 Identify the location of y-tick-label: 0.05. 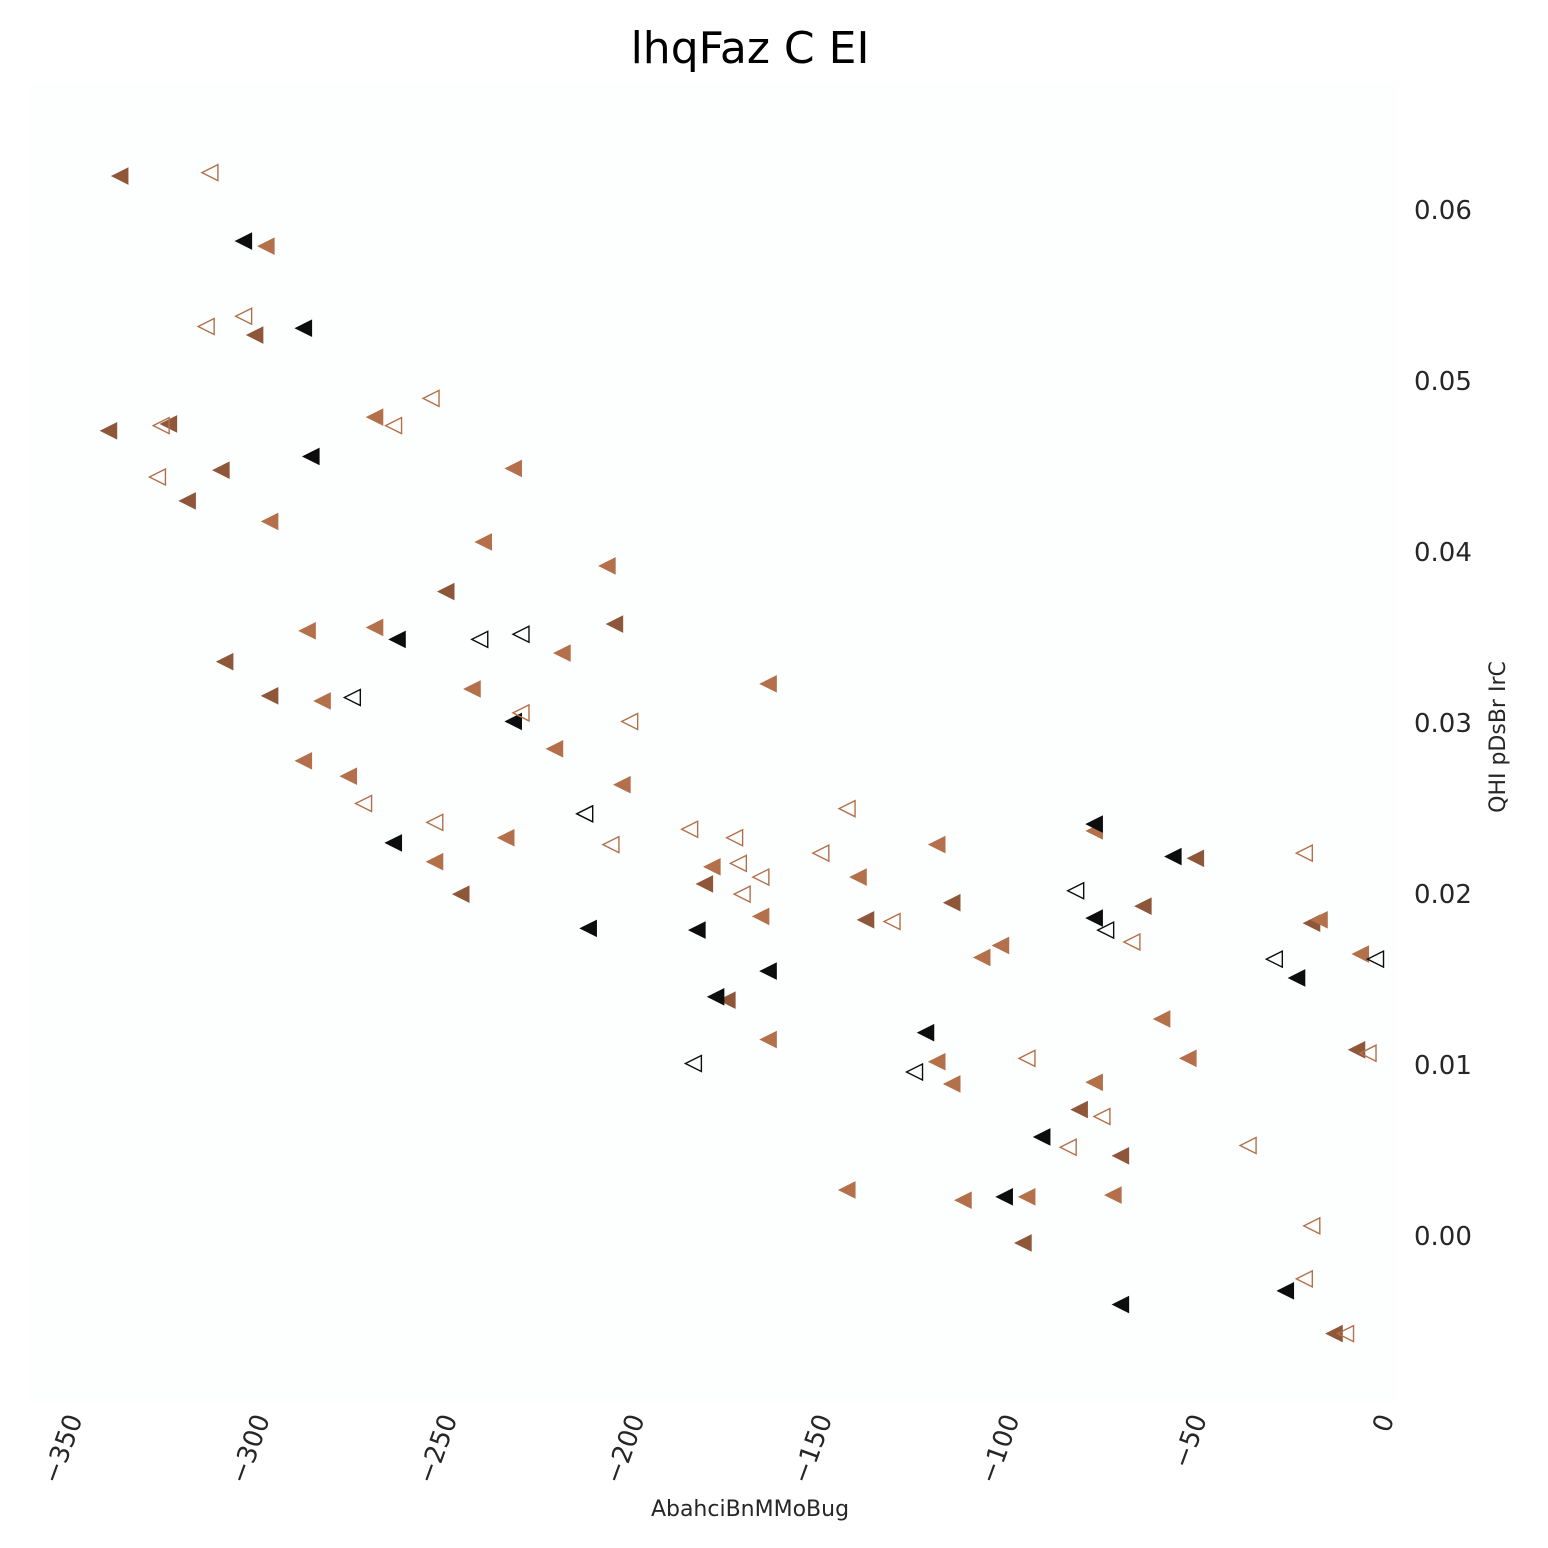
(1443, 382).